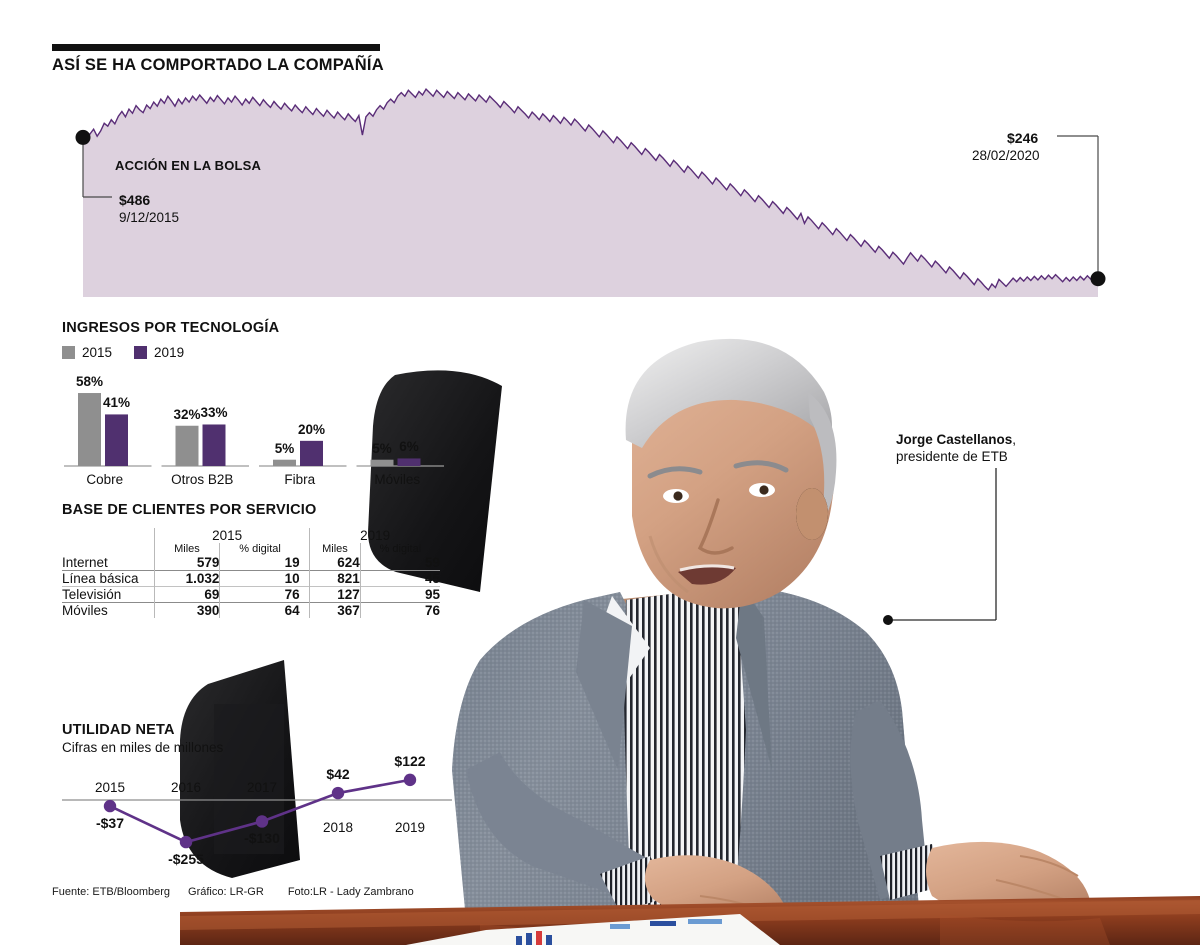 The image size is (1200, 945). I want to click on bar-value-2019-2: 20%, so click(311, 429).